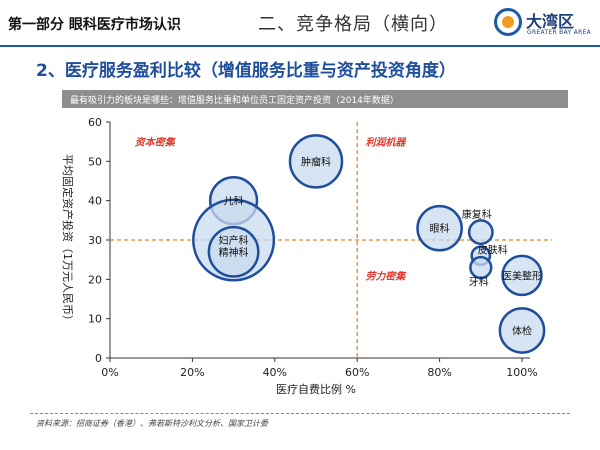 This screenshot has width=600, height=450. I want to click on bubble-label: 妇产科, so click(234, 240).